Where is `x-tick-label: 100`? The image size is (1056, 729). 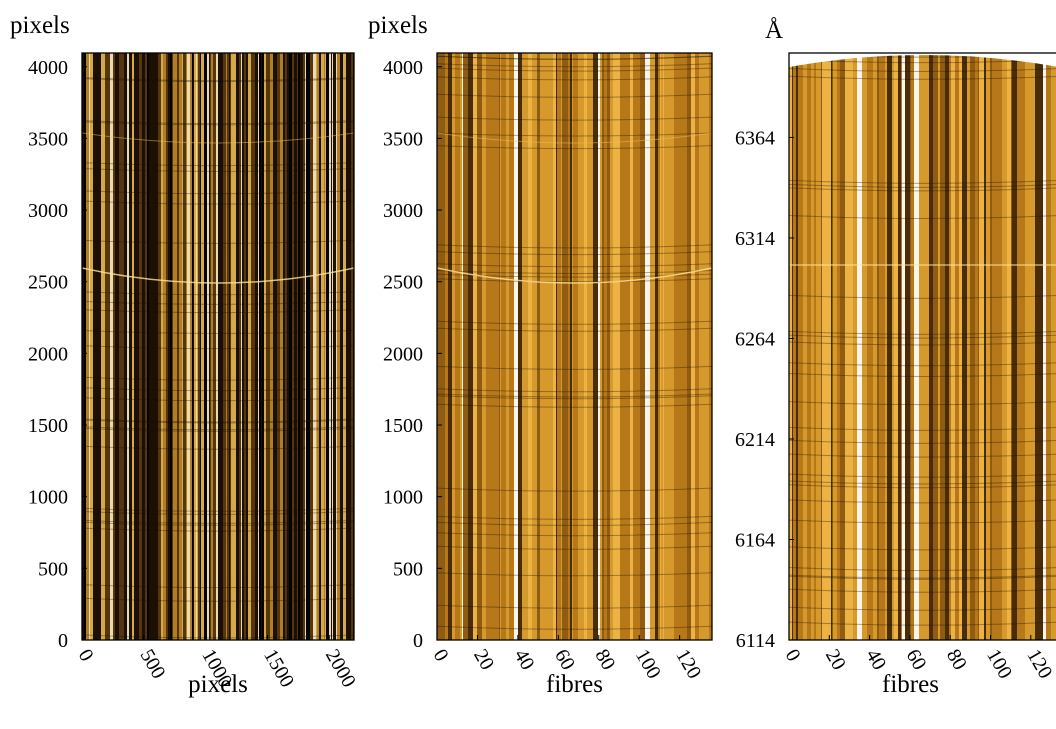
x-tick-label: 100 is located at coordinates (648, 664).